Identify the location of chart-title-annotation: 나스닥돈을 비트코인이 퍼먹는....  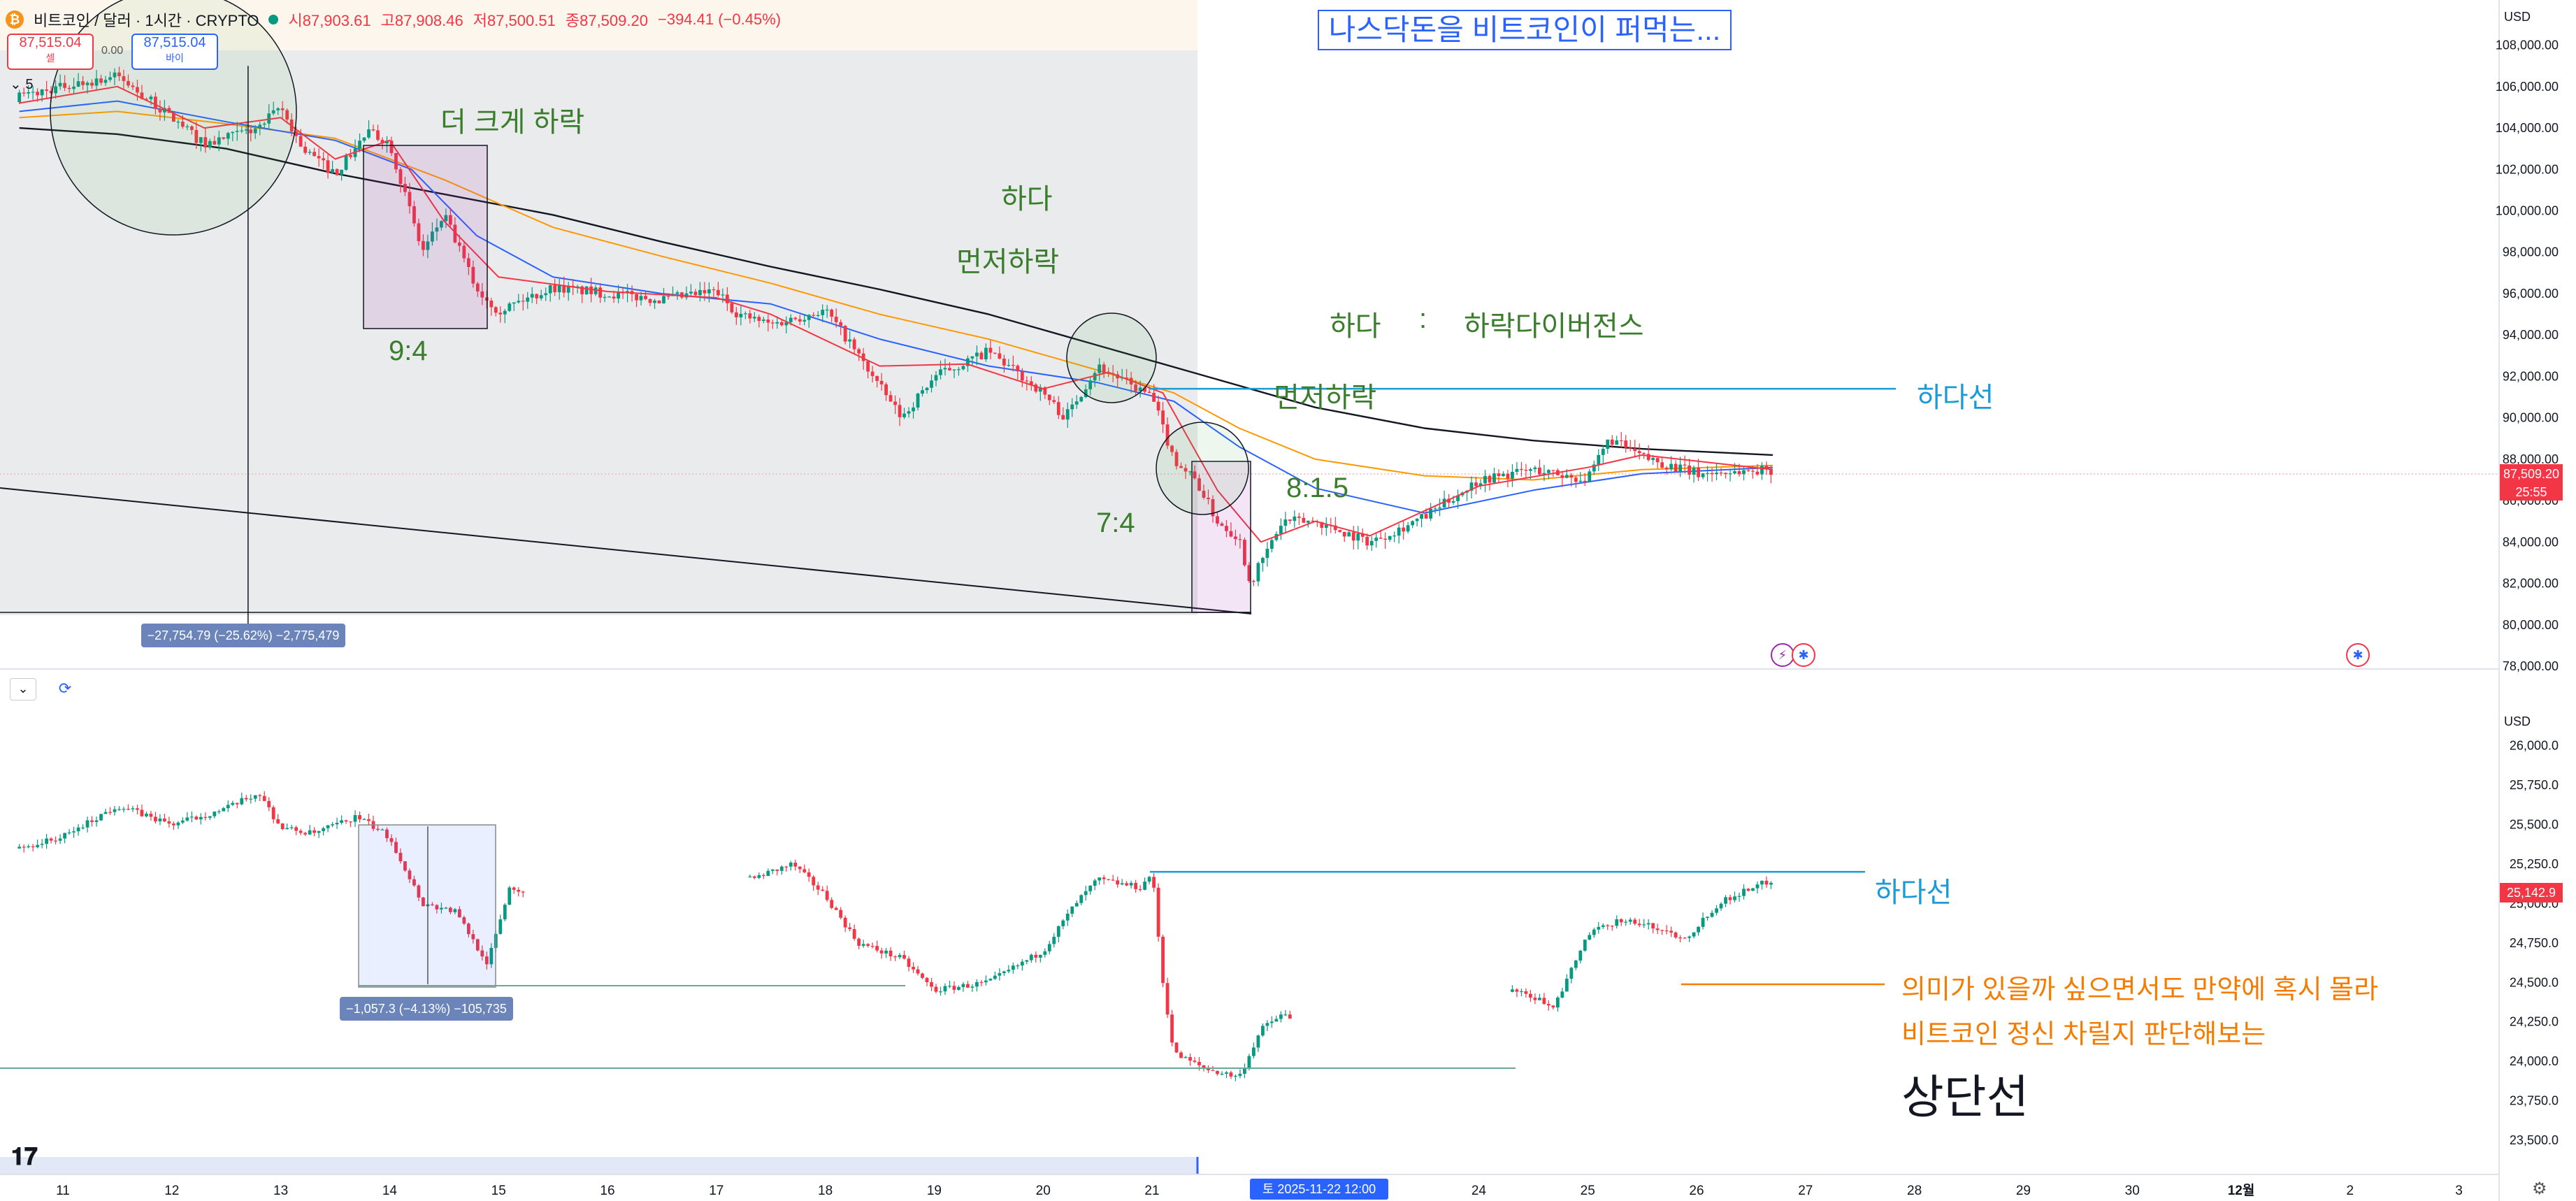
(1525, 30).